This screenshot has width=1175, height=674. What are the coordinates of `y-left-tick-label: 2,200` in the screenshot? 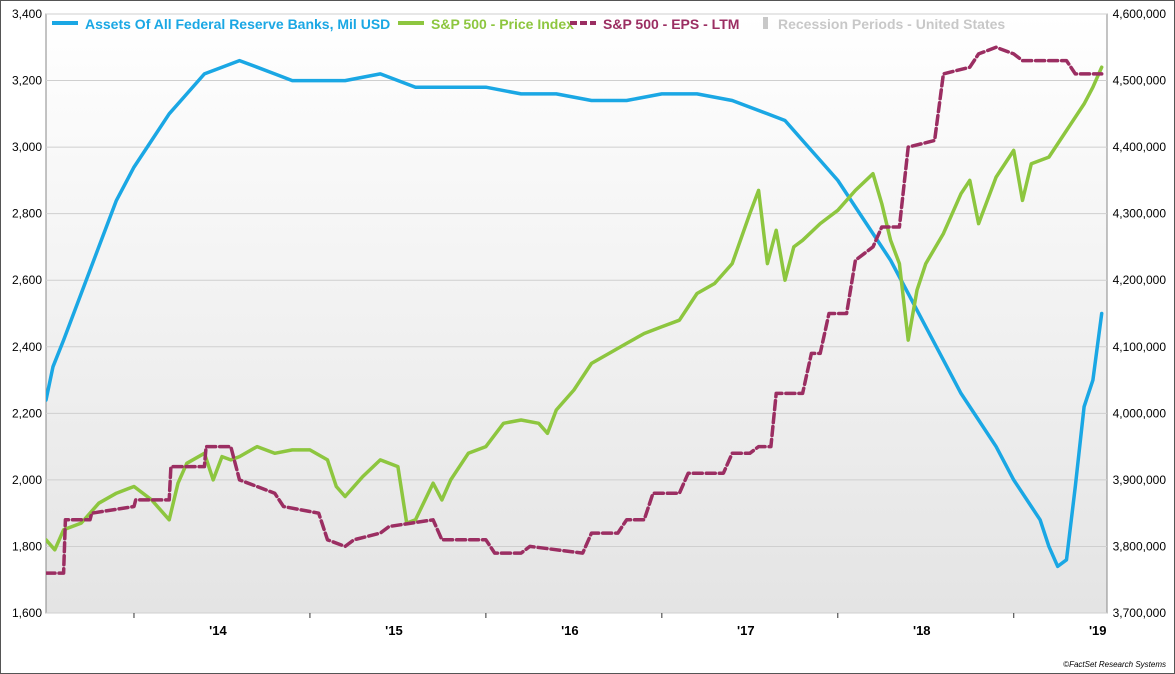 It's located at (27, 413).